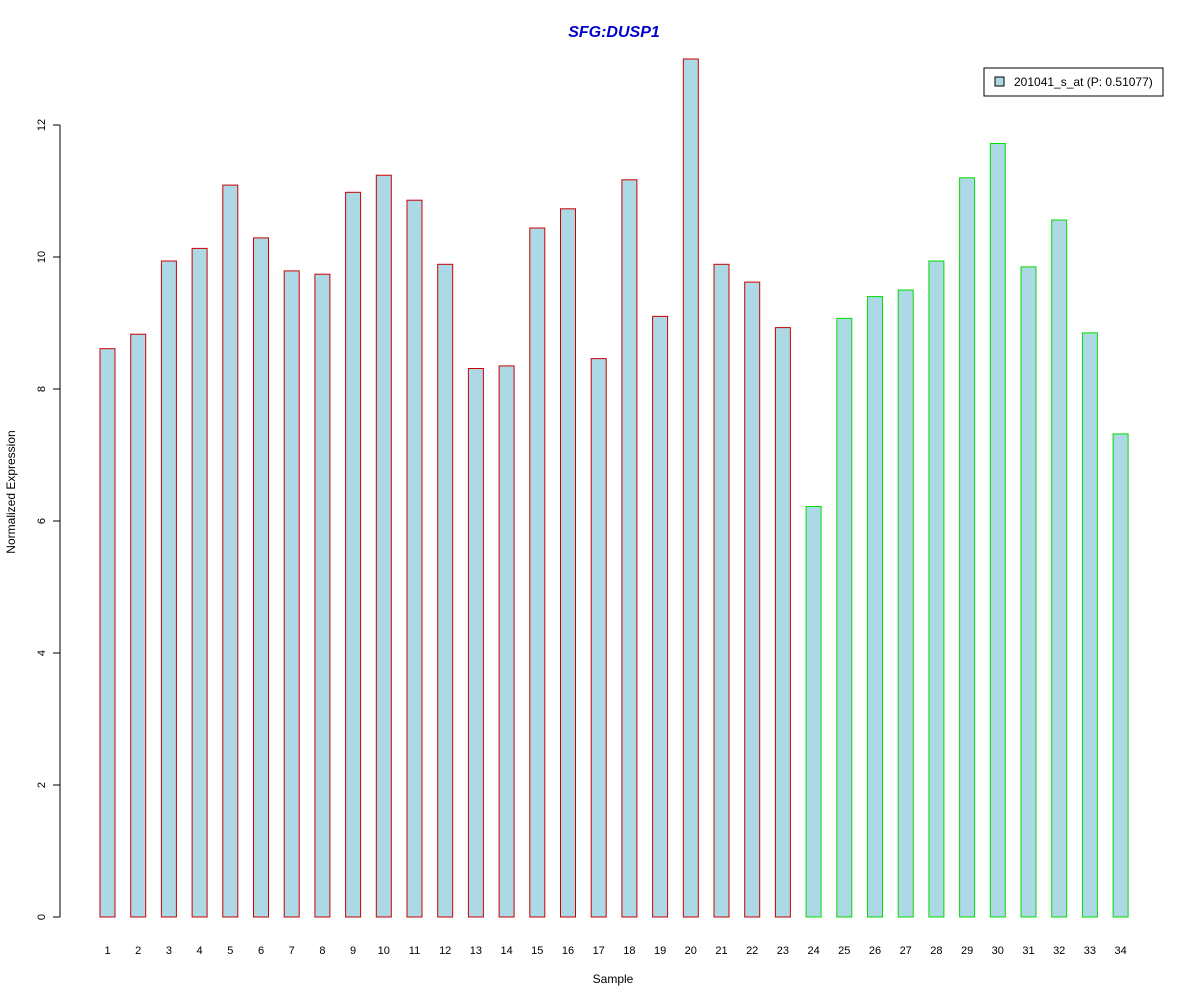  Describe the element at coordinates (614, 32) in the screenshot. I see `chart-title: SFG:DUSP1` at that location.